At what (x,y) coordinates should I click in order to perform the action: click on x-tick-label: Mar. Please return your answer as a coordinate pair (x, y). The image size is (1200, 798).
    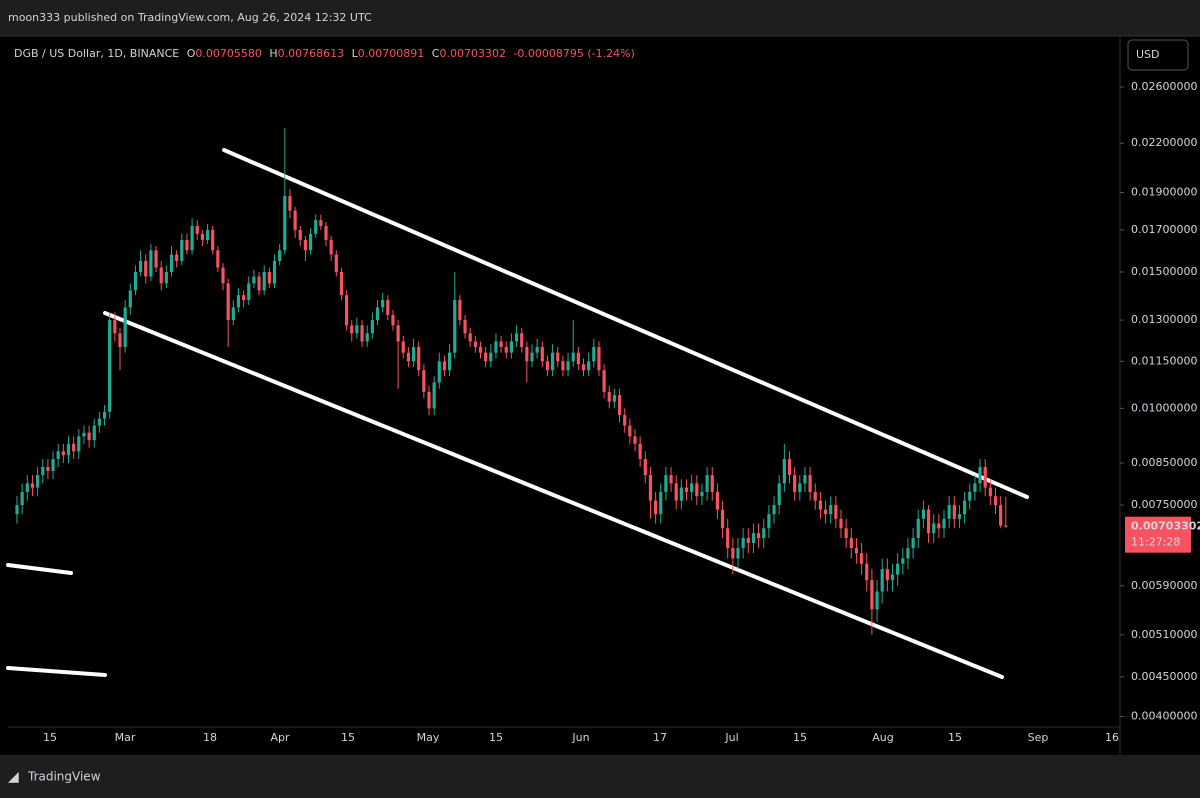
    Looking at the image, I should click on (125, 737).